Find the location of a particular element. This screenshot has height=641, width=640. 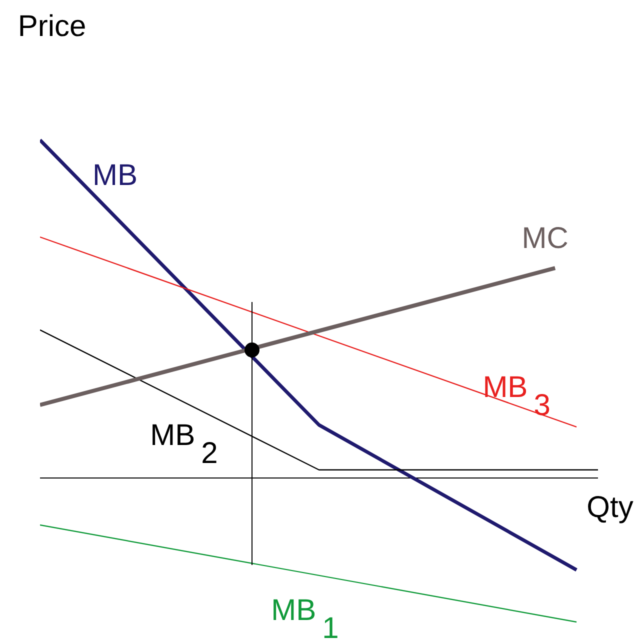

y-axis-title: Price is located at coordinates (52, 26).